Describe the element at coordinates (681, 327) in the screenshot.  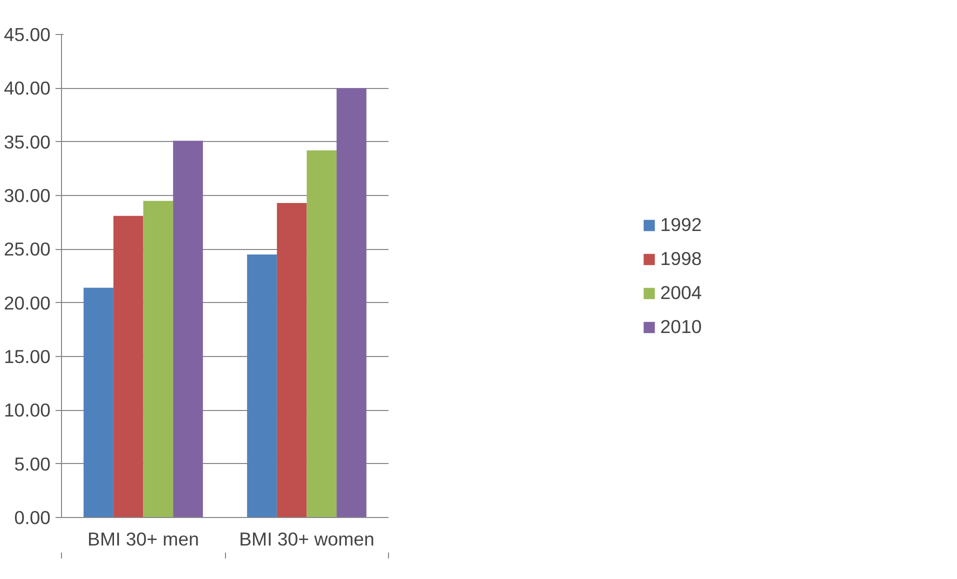
I see `legend-label: 2010` at that location.